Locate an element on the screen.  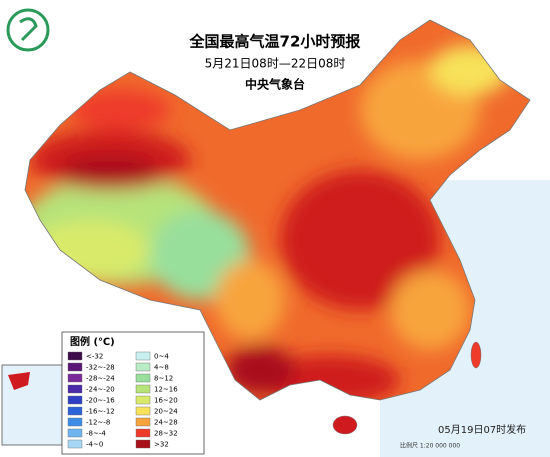
legend-label: 20~24 is located at coordinates (166, 412).